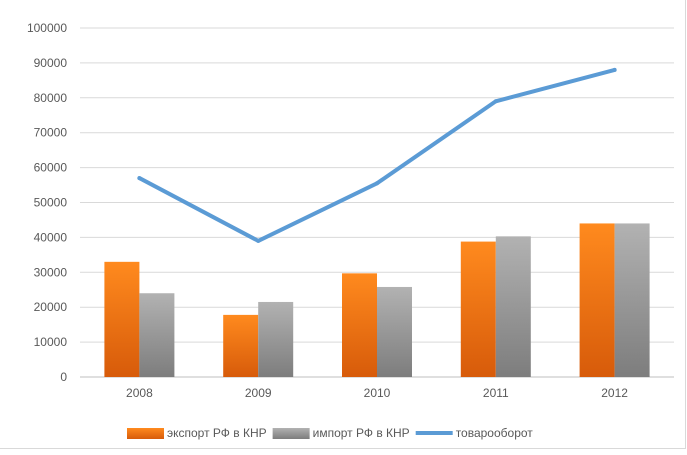  What do you see at coordinates (217, 433) in the screenshot?
I see `legend-label: экспорт РФ в КНР` at bounding box center [217, 433].